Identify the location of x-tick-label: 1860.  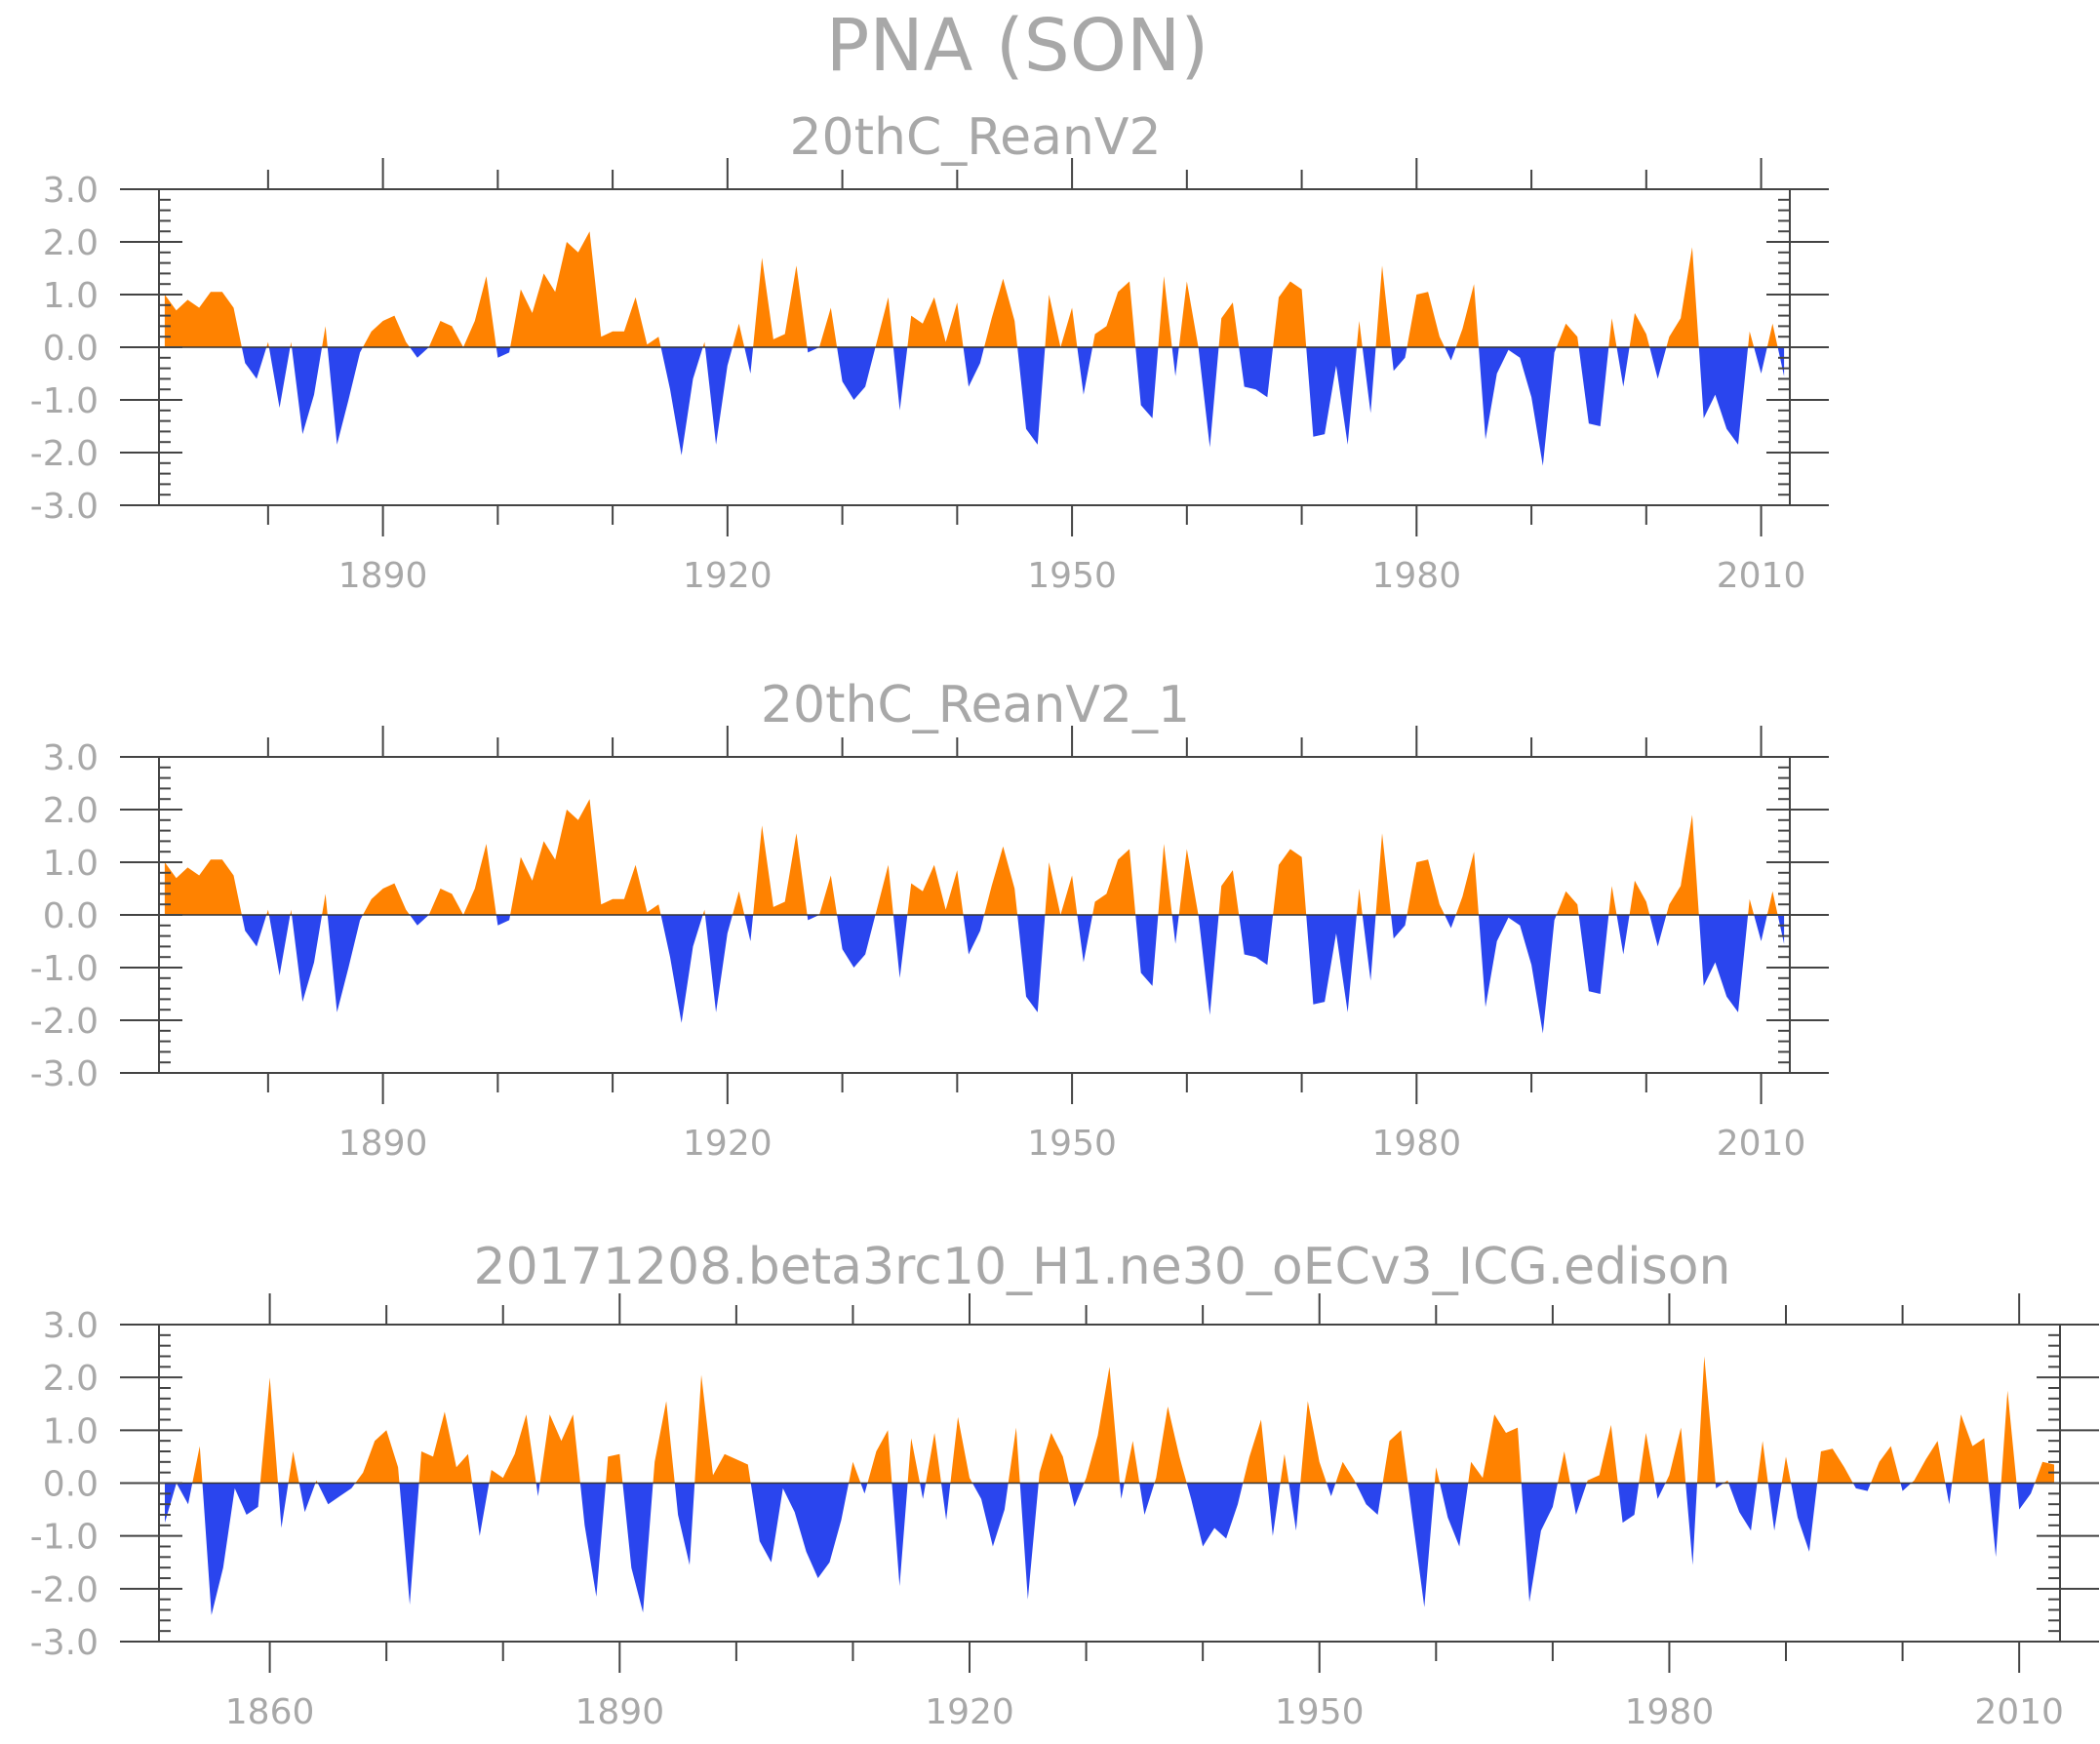
(270, 1712).